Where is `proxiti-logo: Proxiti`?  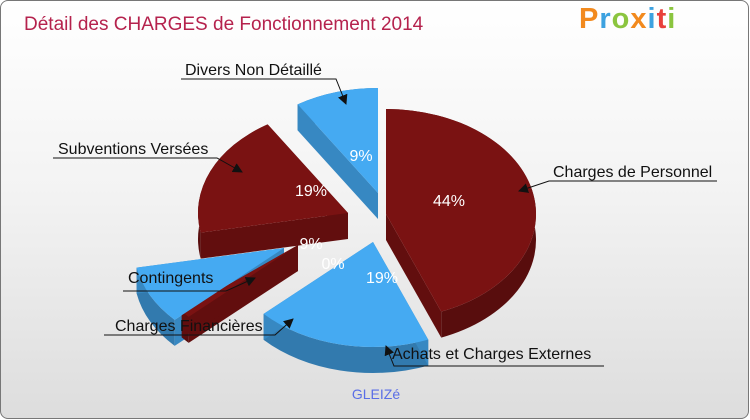
proxiti-logo: Proxiti is located at coordinates (628, 19).